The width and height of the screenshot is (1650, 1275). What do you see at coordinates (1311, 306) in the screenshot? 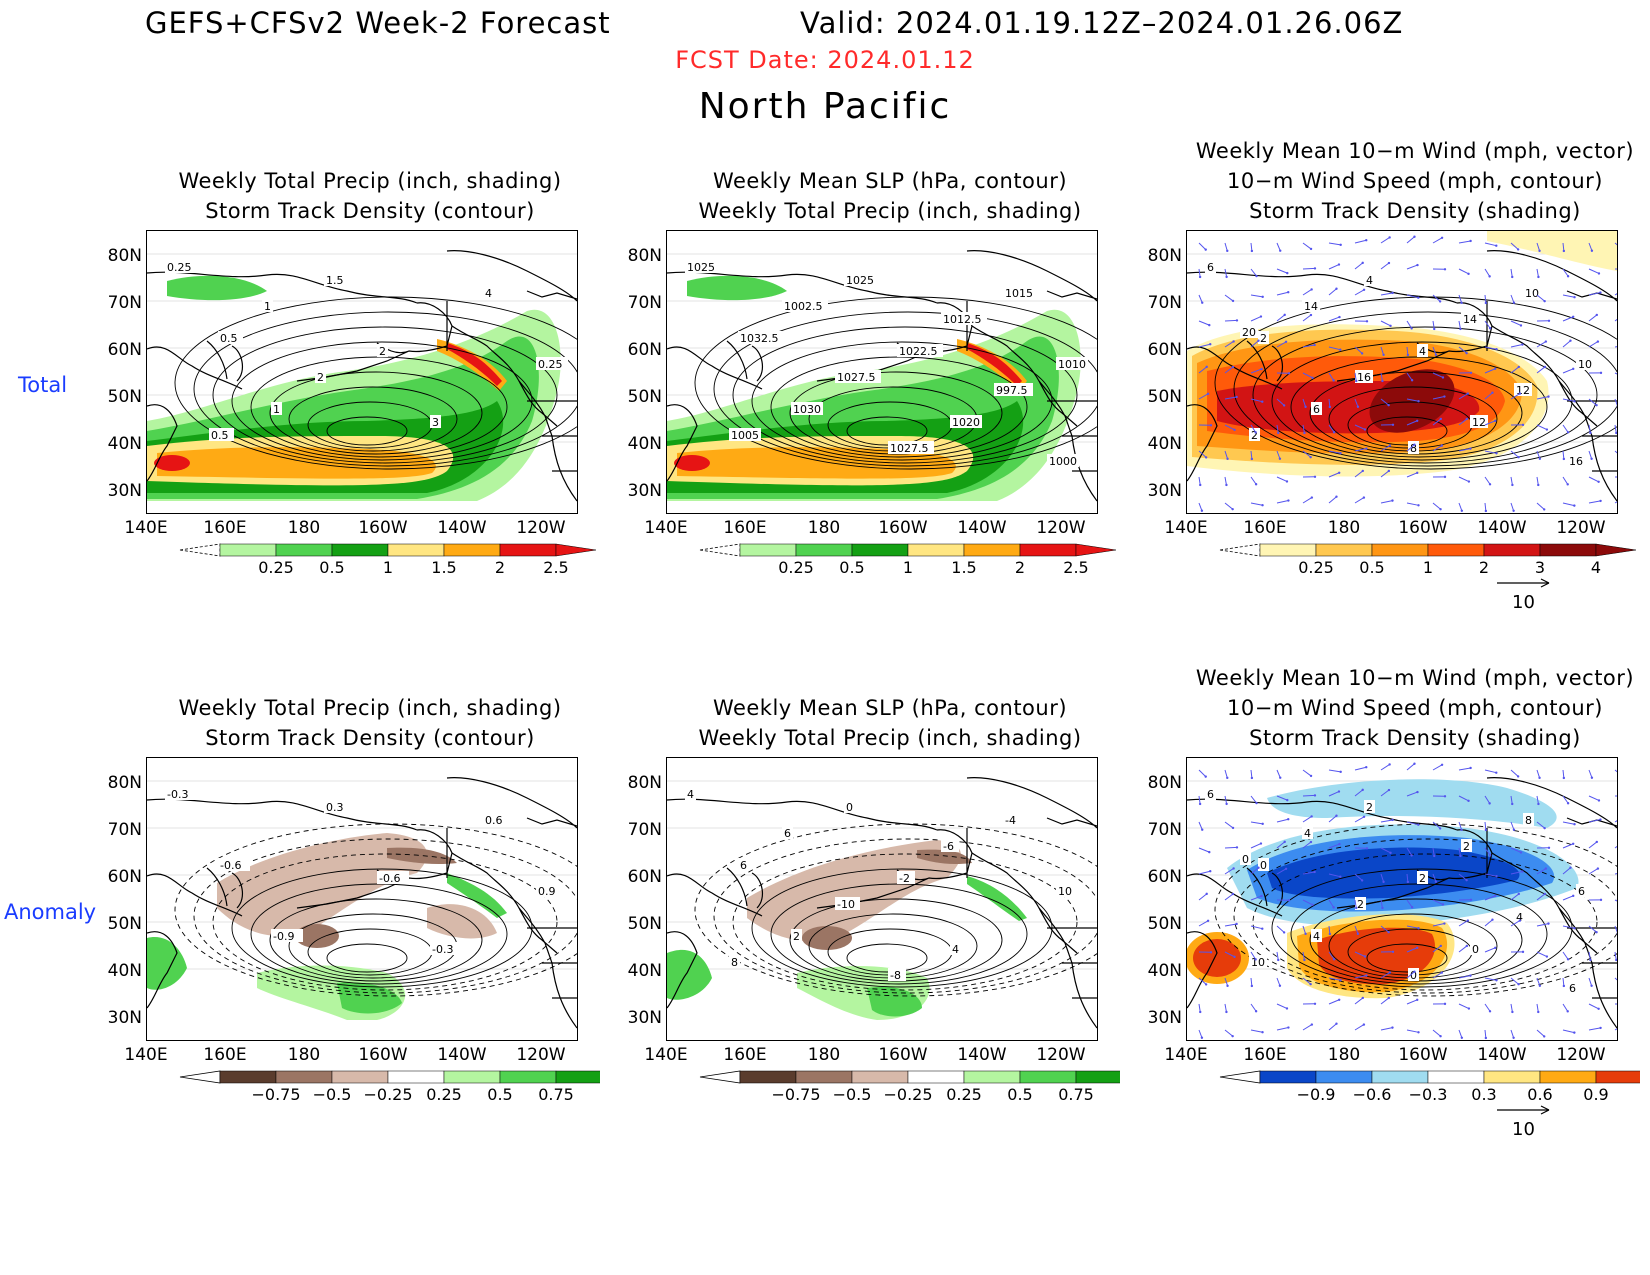
I see `contour-label: 14` at bounding box center [1311, 306].